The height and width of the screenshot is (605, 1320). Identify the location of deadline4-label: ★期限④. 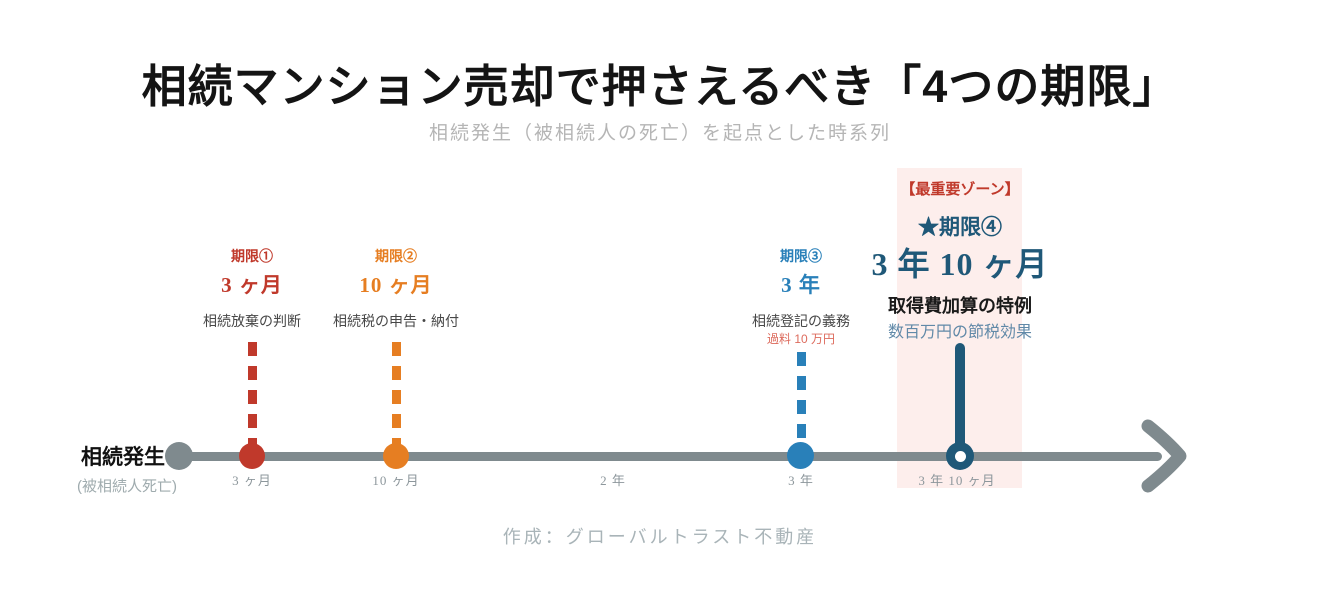
(960, 227).